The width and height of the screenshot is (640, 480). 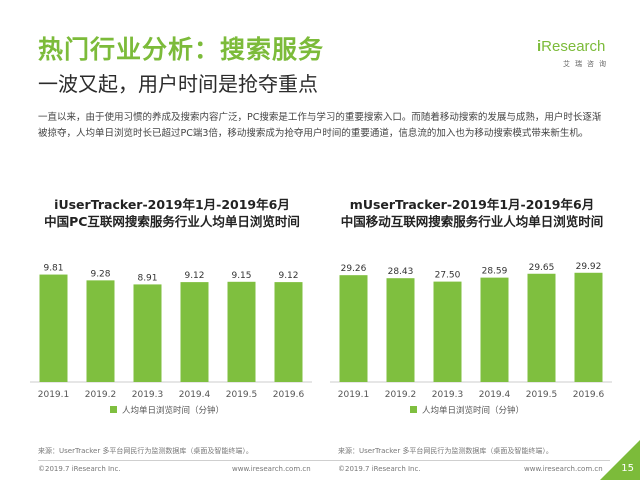 What do you see at coordinates (573, 46) in the screenshot?
I see `logo-word: Research` at bounding box center [573, 46].